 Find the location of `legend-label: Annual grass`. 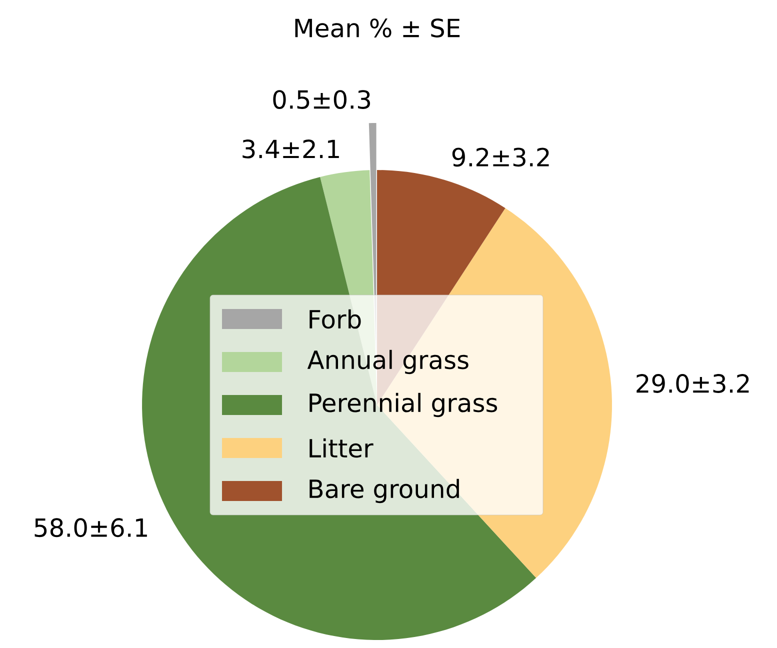

legend-label: Annual grass is located at coordinates (387, 362).